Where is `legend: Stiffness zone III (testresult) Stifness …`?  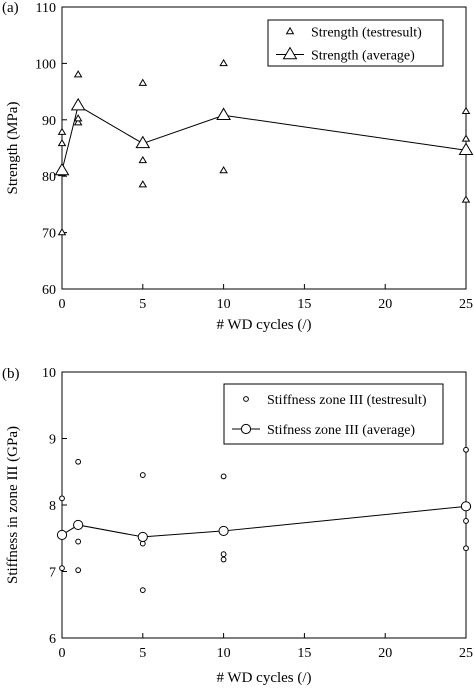
legend: Stiffness zone III (testresult) Stifness … is located at coordinates (333, 414).